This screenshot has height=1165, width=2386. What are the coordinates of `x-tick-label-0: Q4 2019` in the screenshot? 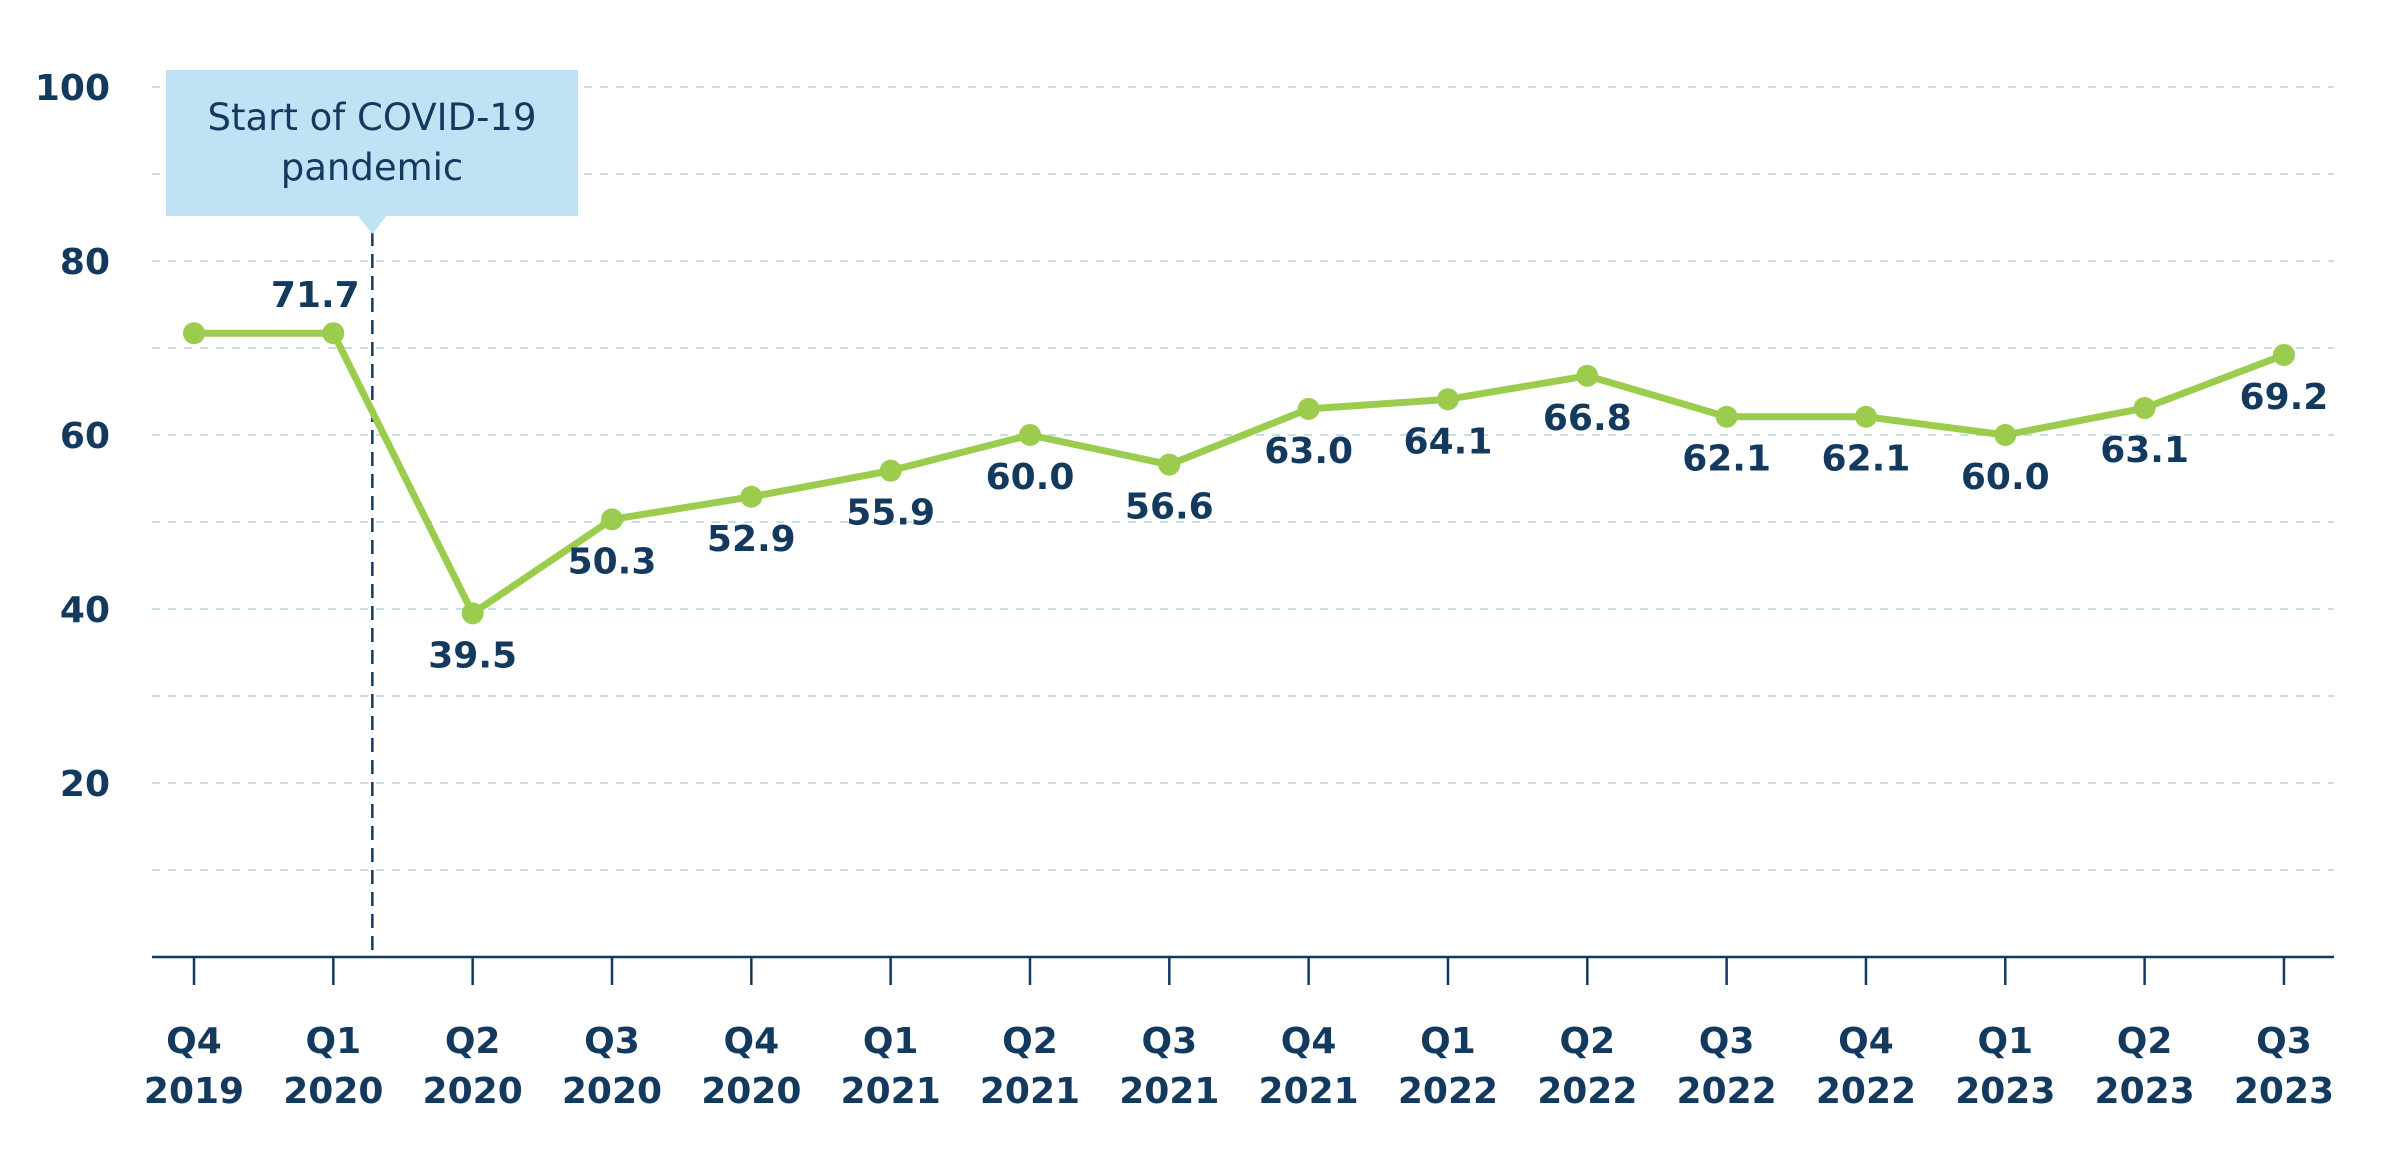 It's located at (194, 1066).